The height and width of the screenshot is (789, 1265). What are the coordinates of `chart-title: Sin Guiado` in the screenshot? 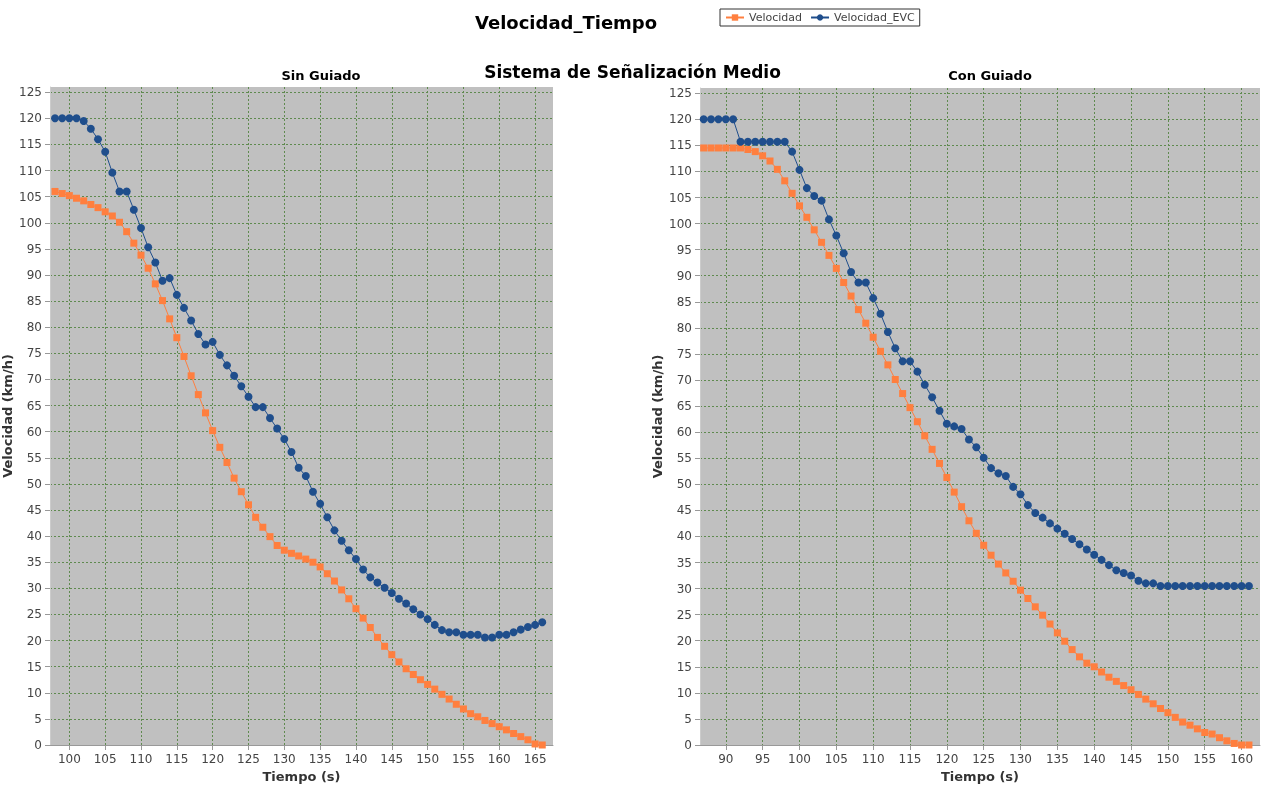 It's located at (321, 75).